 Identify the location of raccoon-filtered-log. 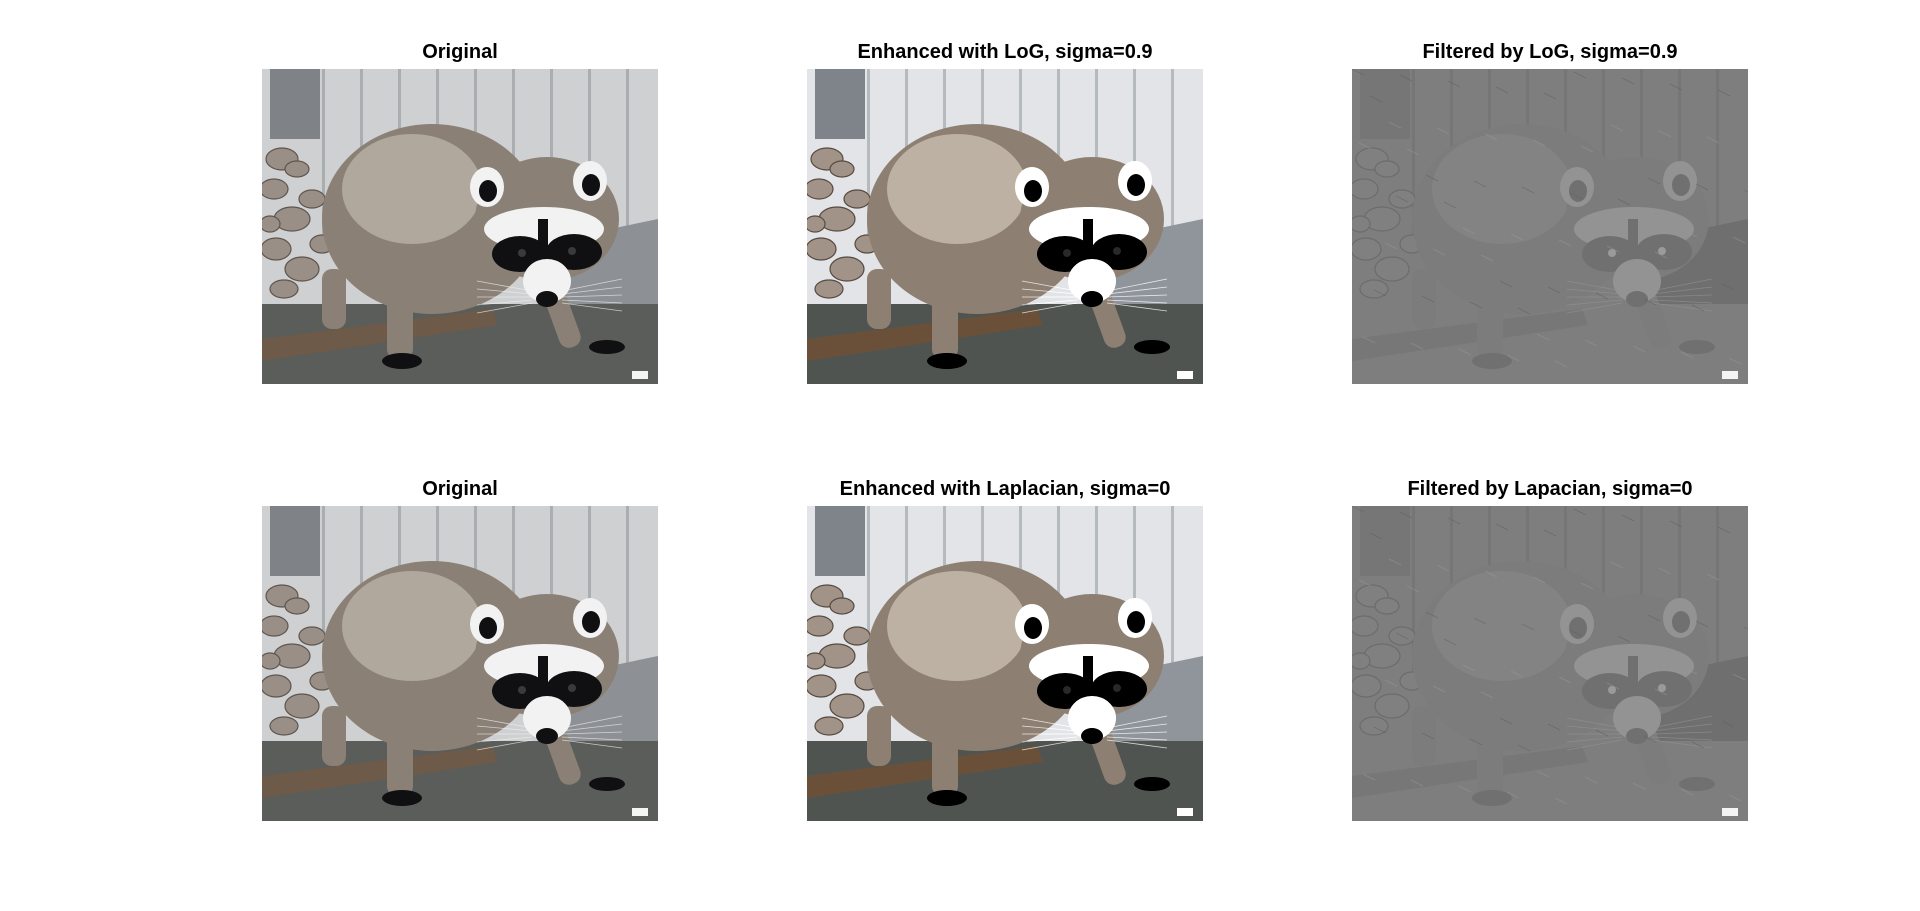
(1550, 226).